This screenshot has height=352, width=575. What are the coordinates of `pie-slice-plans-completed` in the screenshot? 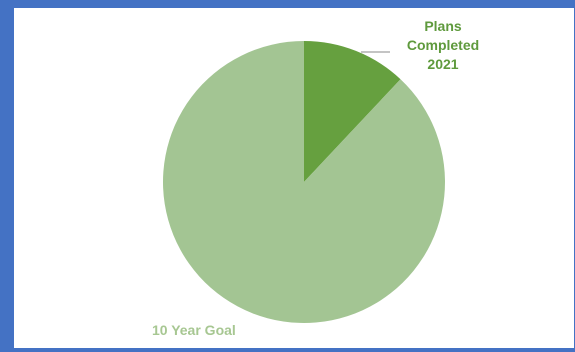 It's located at (352, 111).